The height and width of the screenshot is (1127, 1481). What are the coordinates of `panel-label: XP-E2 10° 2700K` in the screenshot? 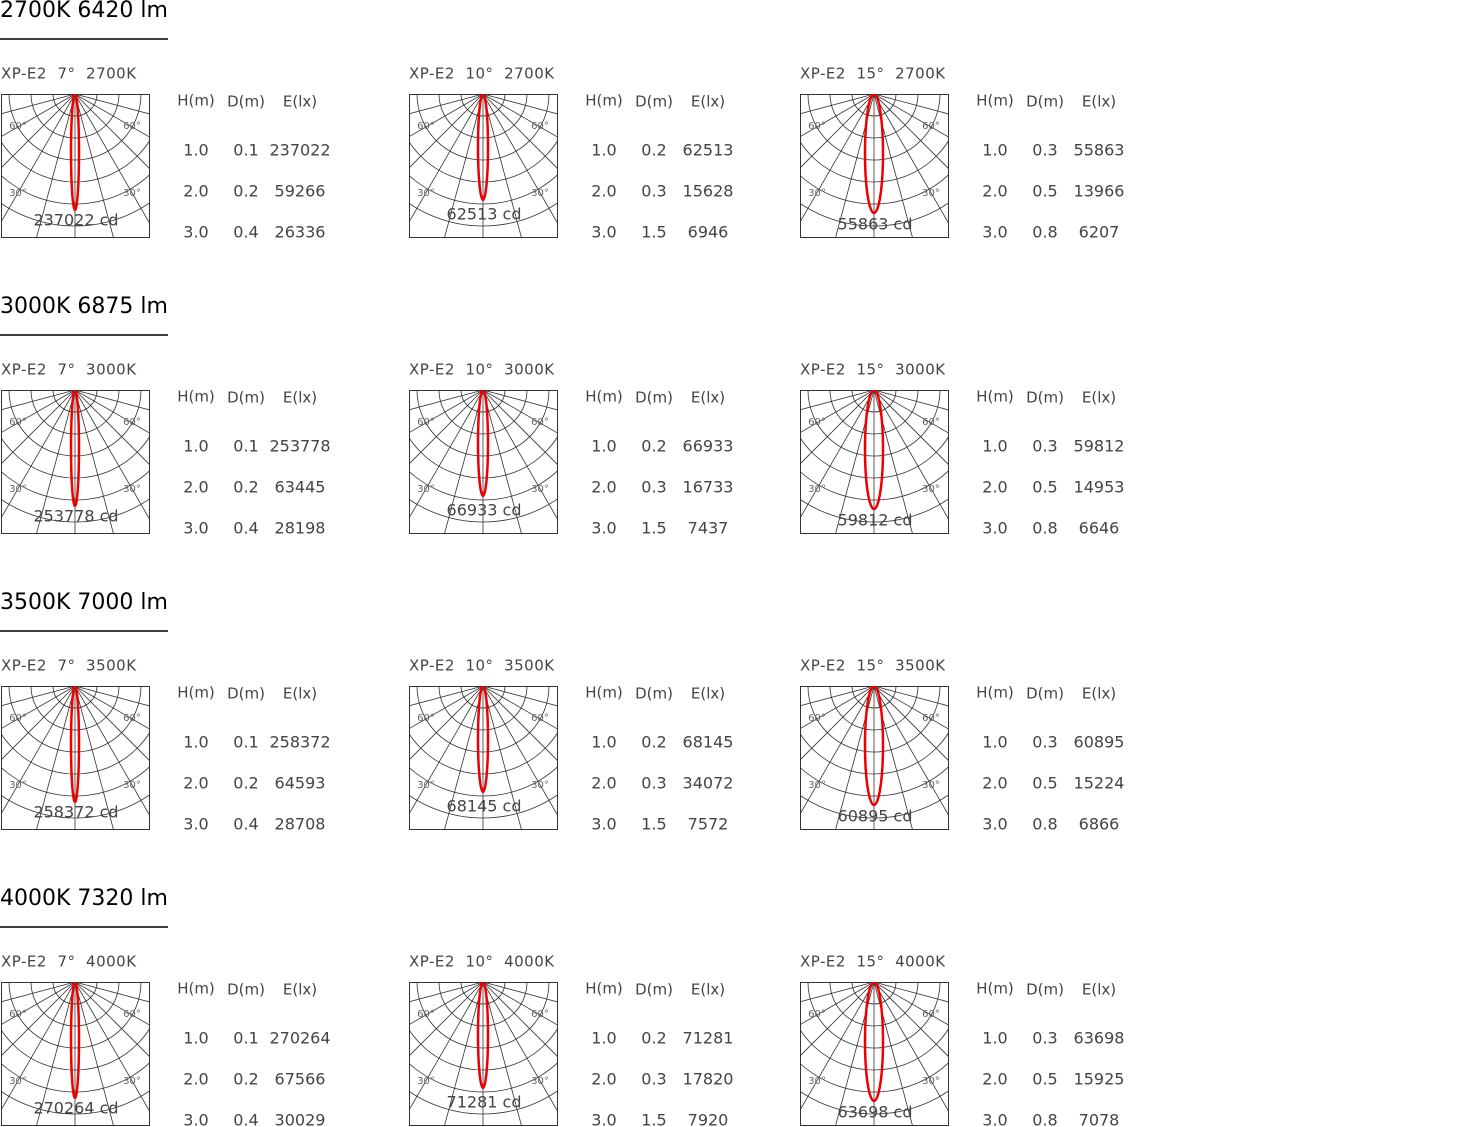 It's located at (482, 74).